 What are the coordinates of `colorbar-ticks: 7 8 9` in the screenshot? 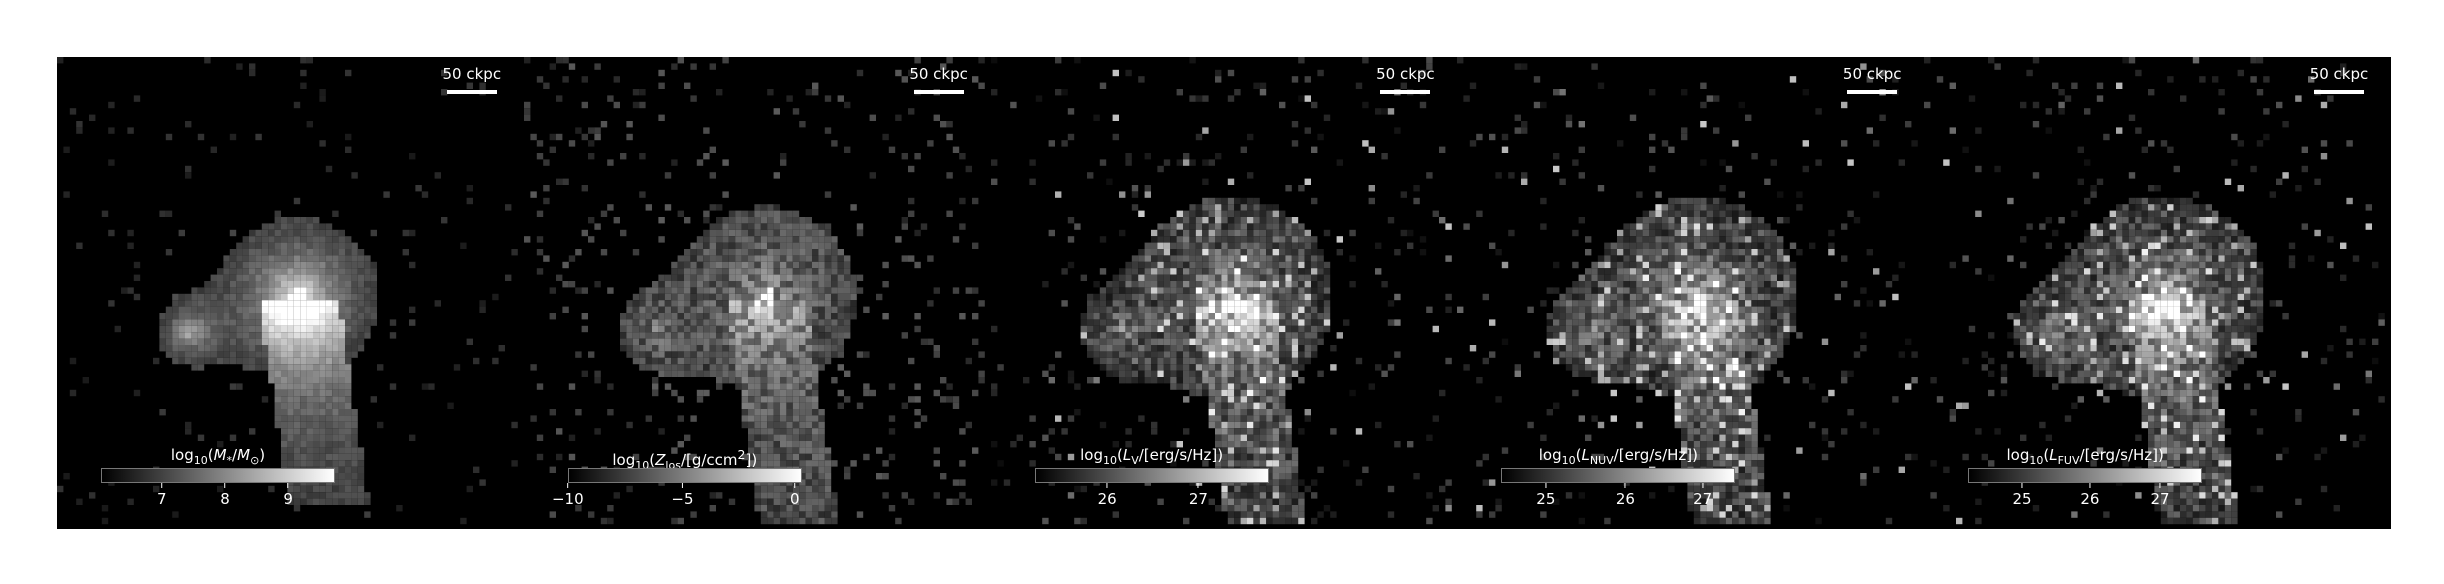 It's located at (218, 496).